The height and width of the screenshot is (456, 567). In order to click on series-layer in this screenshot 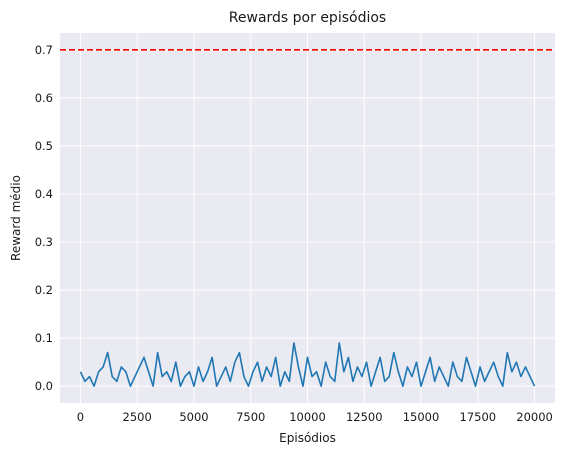, I will do `click(307, 364)`.